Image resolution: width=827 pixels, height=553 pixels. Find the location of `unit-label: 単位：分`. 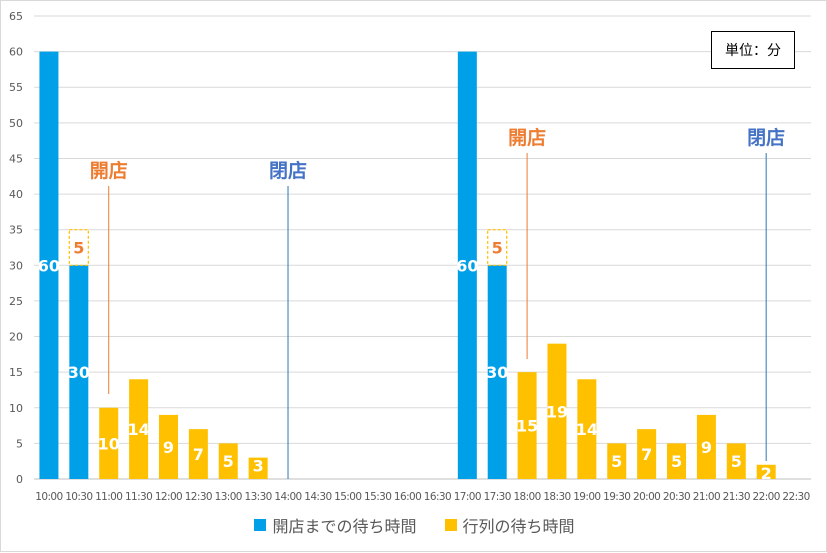

unit-label: 単位：分 is located at coordinates (753, 51).